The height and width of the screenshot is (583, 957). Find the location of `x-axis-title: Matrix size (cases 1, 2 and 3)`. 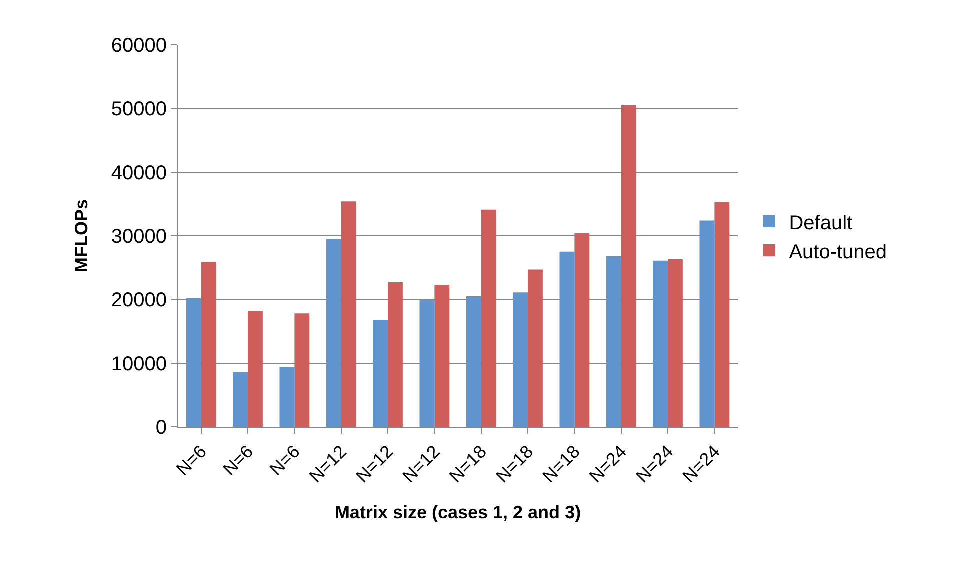

x-axis-title: Matrix size (cases 1, 2 and 3) is located at coordinates (458, 512).